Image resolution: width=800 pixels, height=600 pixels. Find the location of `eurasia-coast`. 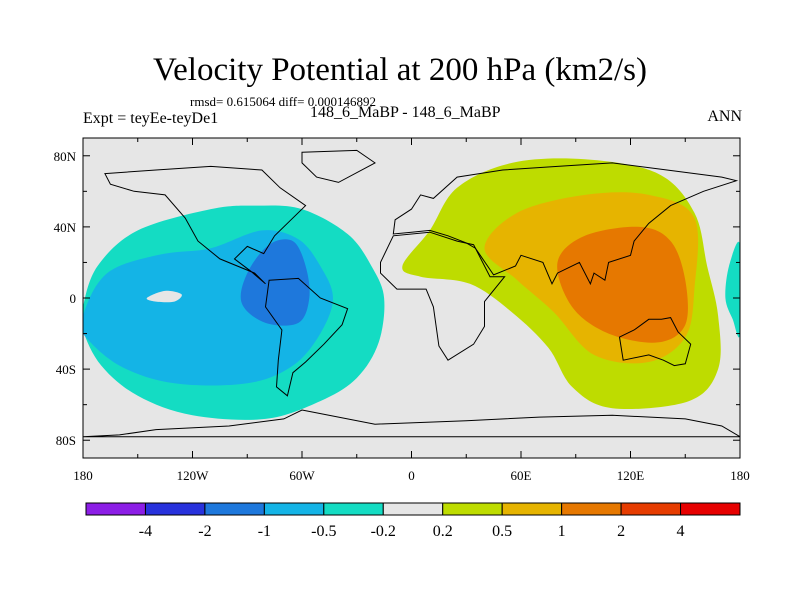

eurasia-coast is located at coordinates (565, 224).